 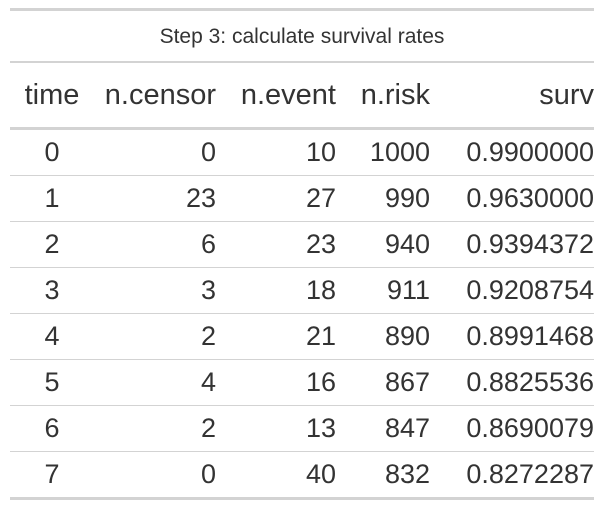 What do you see at coordinates (276, 382) in the screenshot?
I see `cell-n-event: 16` at bounding box center [276, 382].